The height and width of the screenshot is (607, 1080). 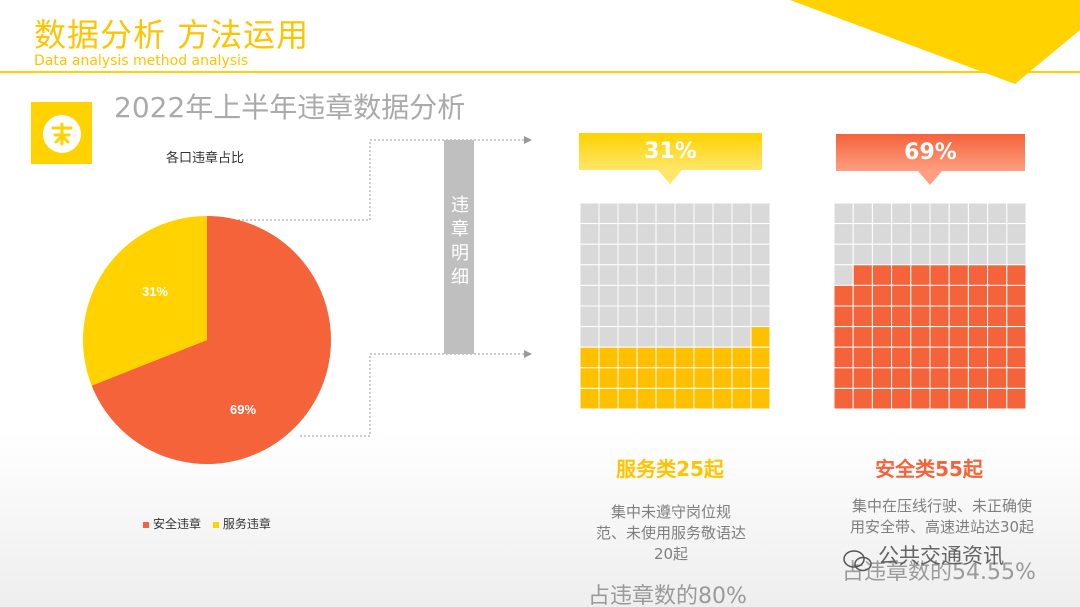 What do you see at coordinates (205, 158) in the screenshot?
I see `pie-title: 各口违章占比` at bounding box center [205, 158].